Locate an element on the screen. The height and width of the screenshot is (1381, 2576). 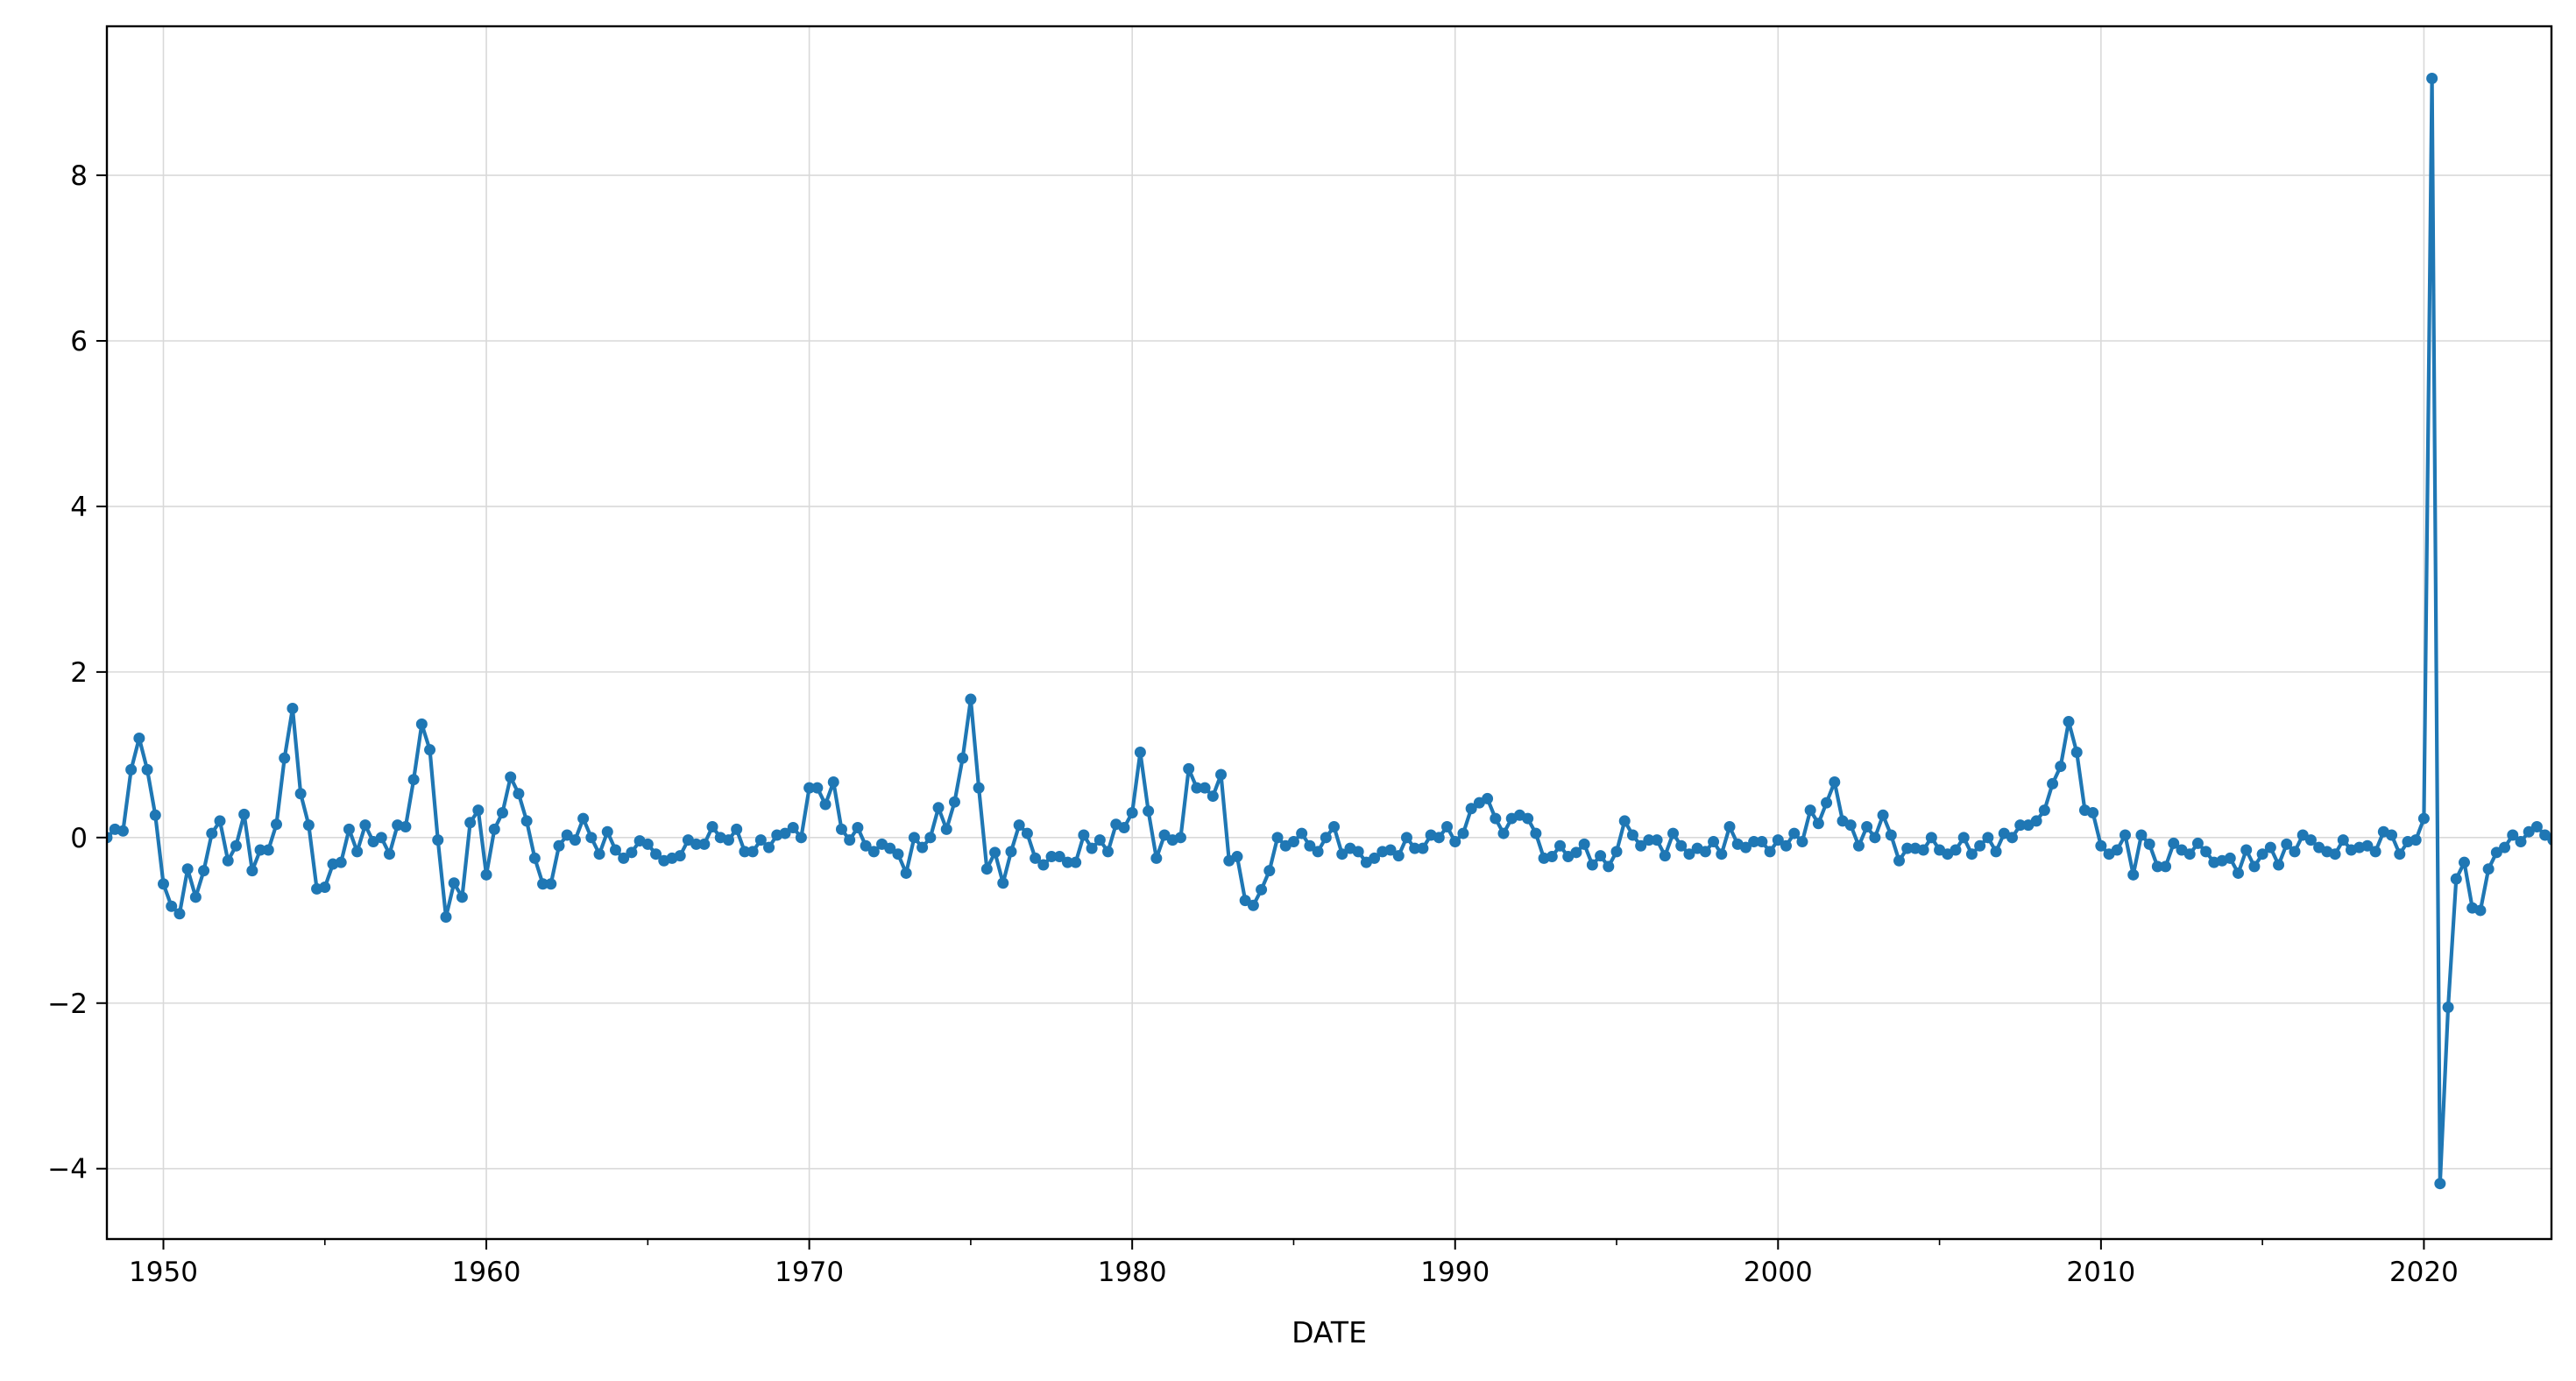
x-tick-label: 1960 is located at coordinates (486, 1272).